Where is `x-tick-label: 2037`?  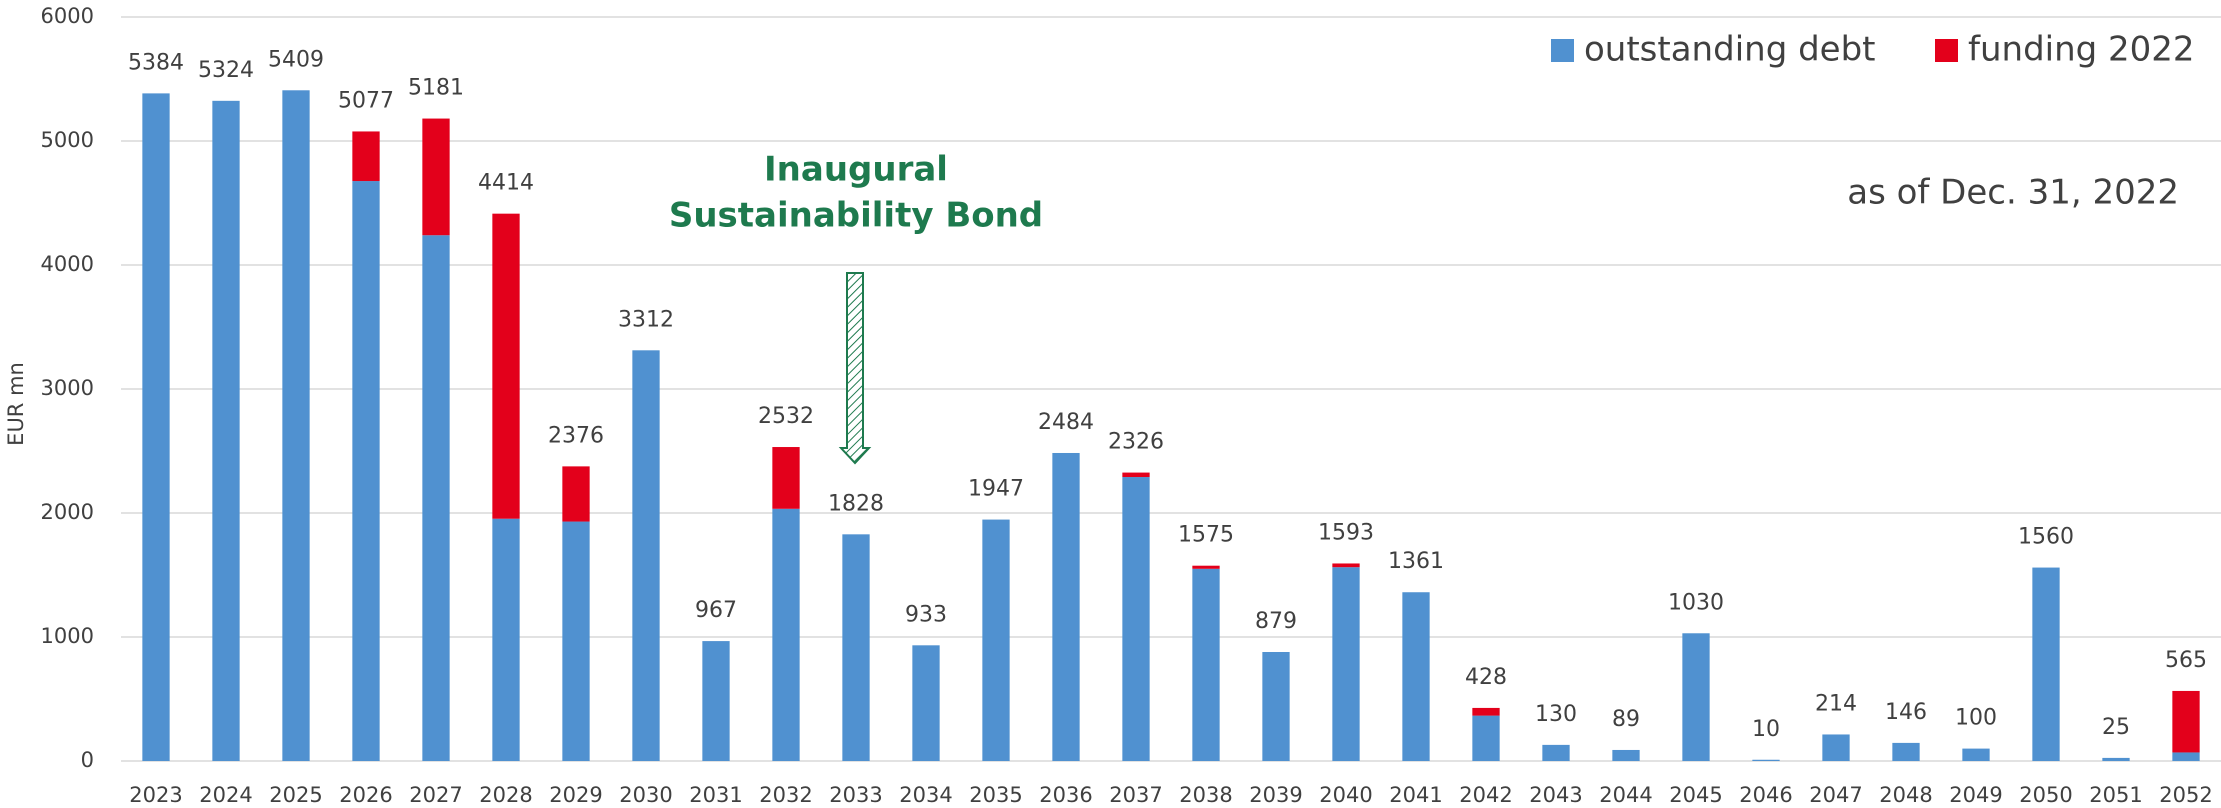
x-tick-label: 2037 is located at coordinates (1135, 795).